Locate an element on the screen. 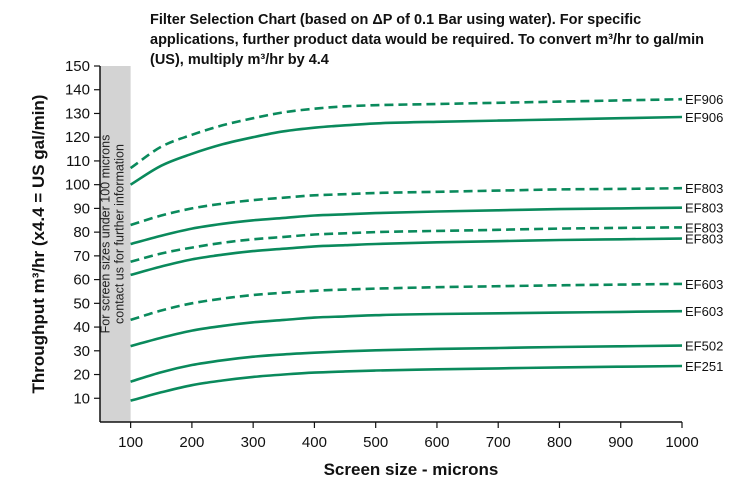  x-tick-label: 500 is located at coordinates (375, 442).